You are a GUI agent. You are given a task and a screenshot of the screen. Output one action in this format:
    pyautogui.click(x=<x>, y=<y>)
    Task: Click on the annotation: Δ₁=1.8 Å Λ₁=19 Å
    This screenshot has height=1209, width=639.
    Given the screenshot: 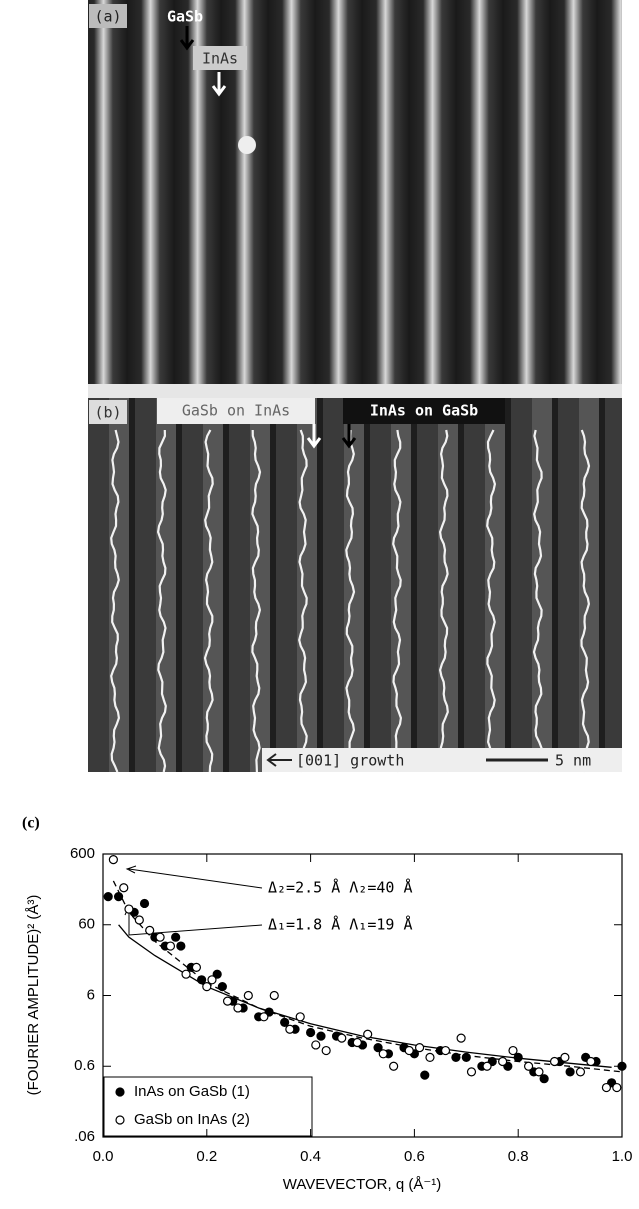 What is the action you would take?
    pyautogui.click(x=340, y=924)
    